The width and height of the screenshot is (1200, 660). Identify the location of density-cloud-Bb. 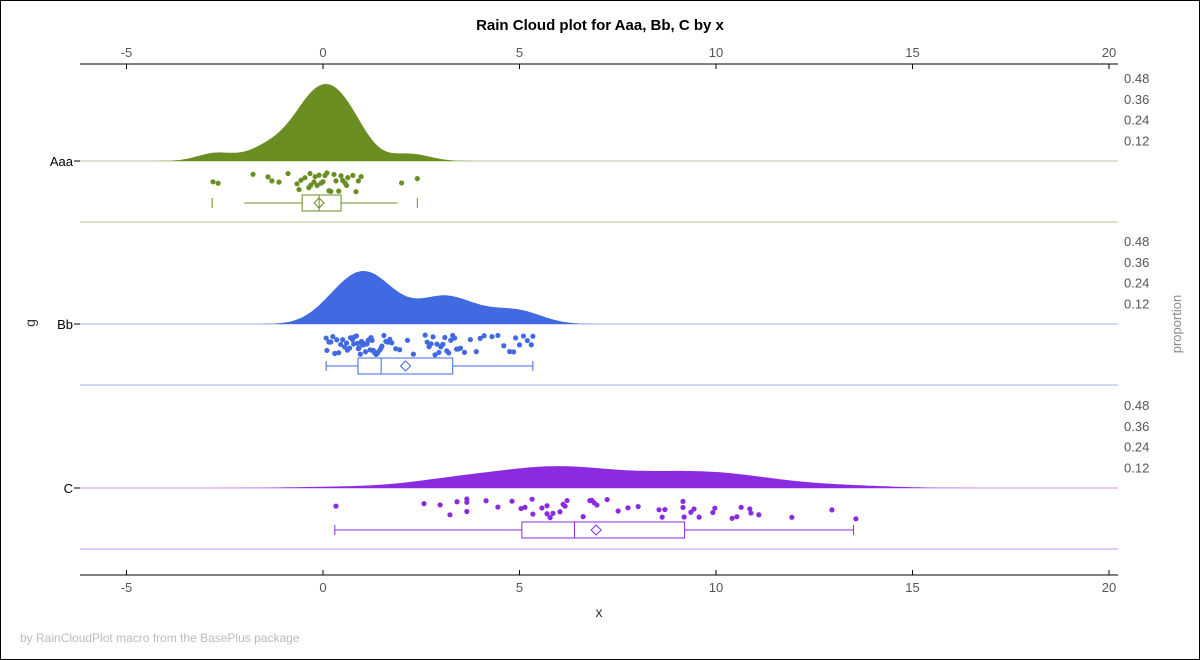
(599, 297).